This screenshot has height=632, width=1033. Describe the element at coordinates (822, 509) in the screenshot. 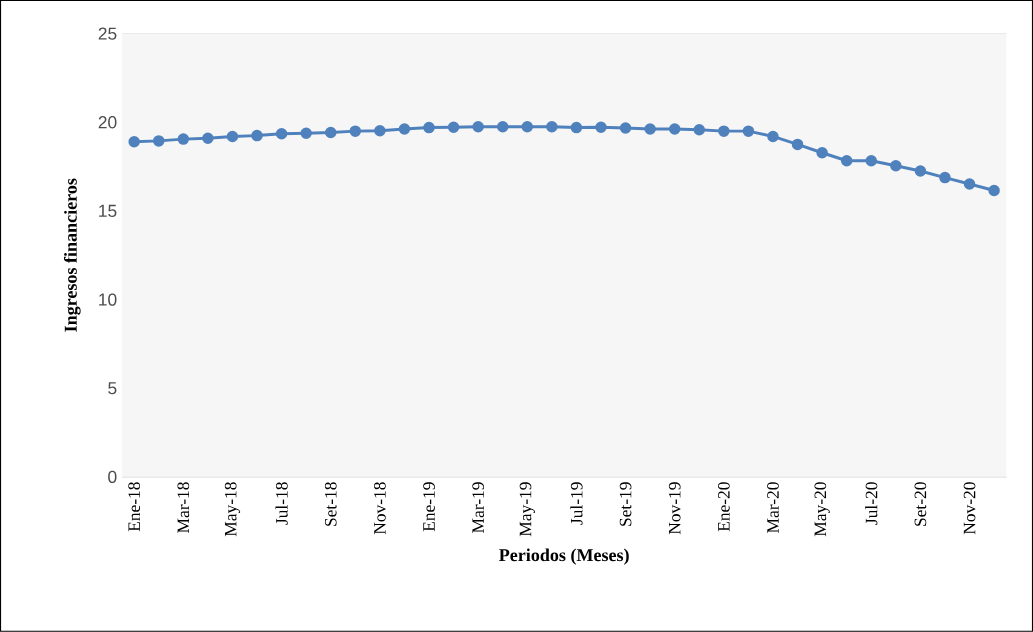

I see `x-tick-label: May-20` at that location.